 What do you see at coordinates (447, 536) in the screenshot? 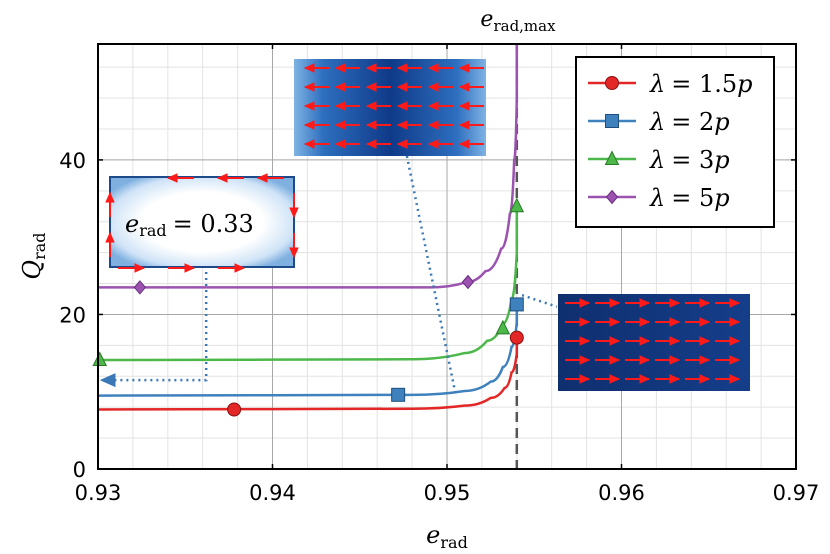
I see `x-axis-label: erad` at bounding box center [447, 536].